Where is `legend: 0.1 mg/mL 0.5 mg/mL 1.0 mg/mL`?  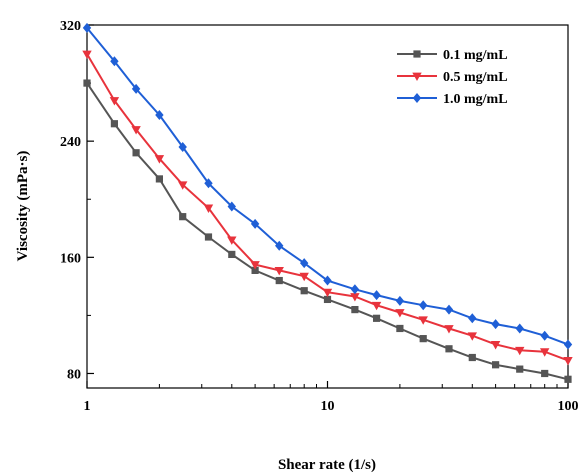 legend: 0.1 mg/mL 0.5 mg/mL 1.0 mg/mL is located at coordinates (452, 77).